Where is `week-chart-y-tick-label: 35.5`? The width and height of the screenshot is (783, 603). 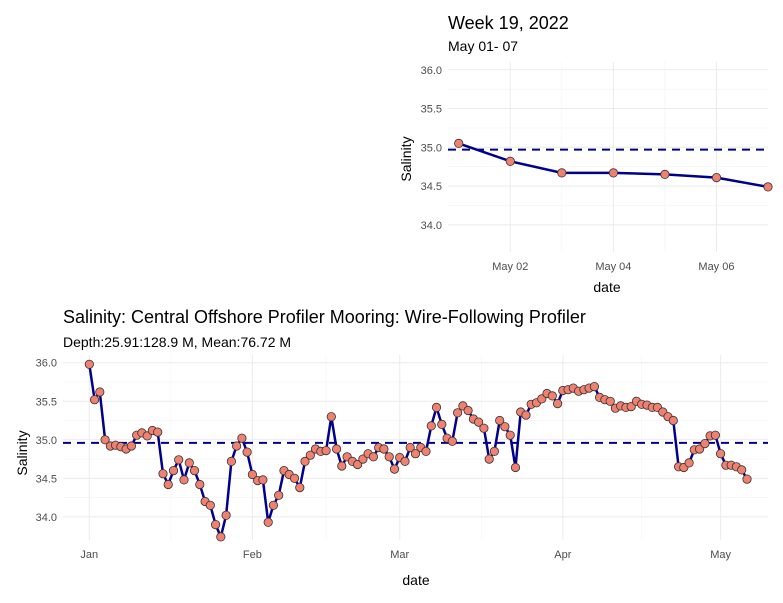
week-chart-y-tick-label: 35.5 is located at coordinates (431, 110).